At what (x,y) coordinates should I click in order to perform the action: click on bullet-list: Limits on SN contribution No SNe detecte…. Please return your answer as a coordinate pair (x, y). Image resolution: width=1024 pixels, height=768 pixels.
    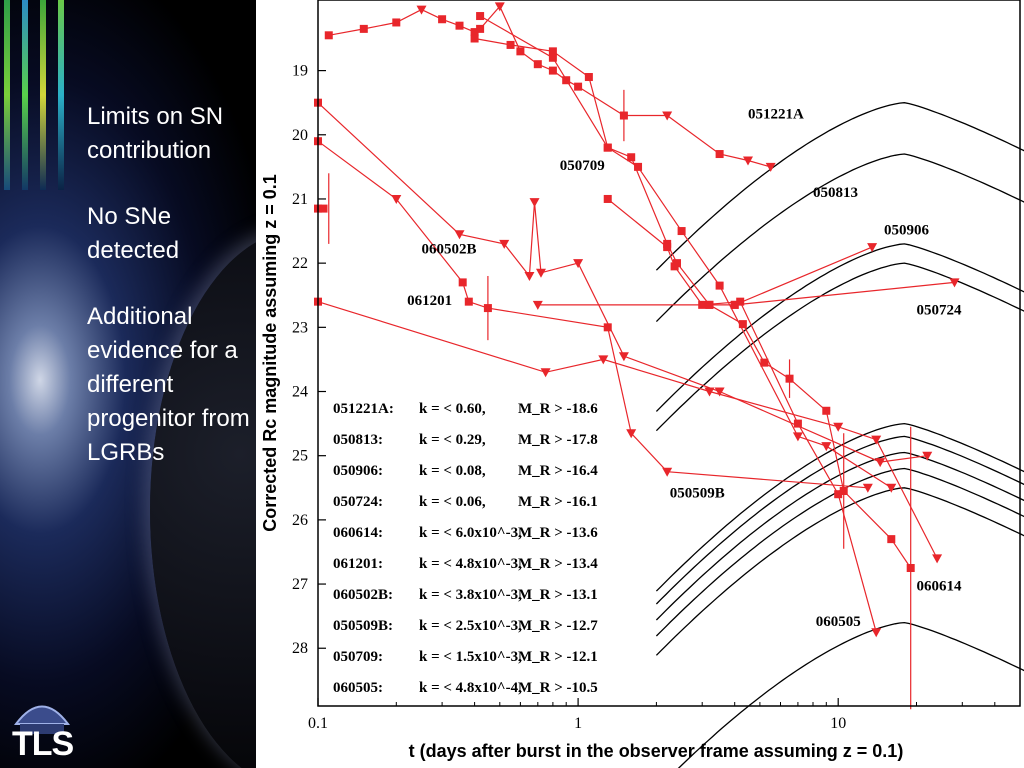
    Looking at the image, I should click on (171, 301).